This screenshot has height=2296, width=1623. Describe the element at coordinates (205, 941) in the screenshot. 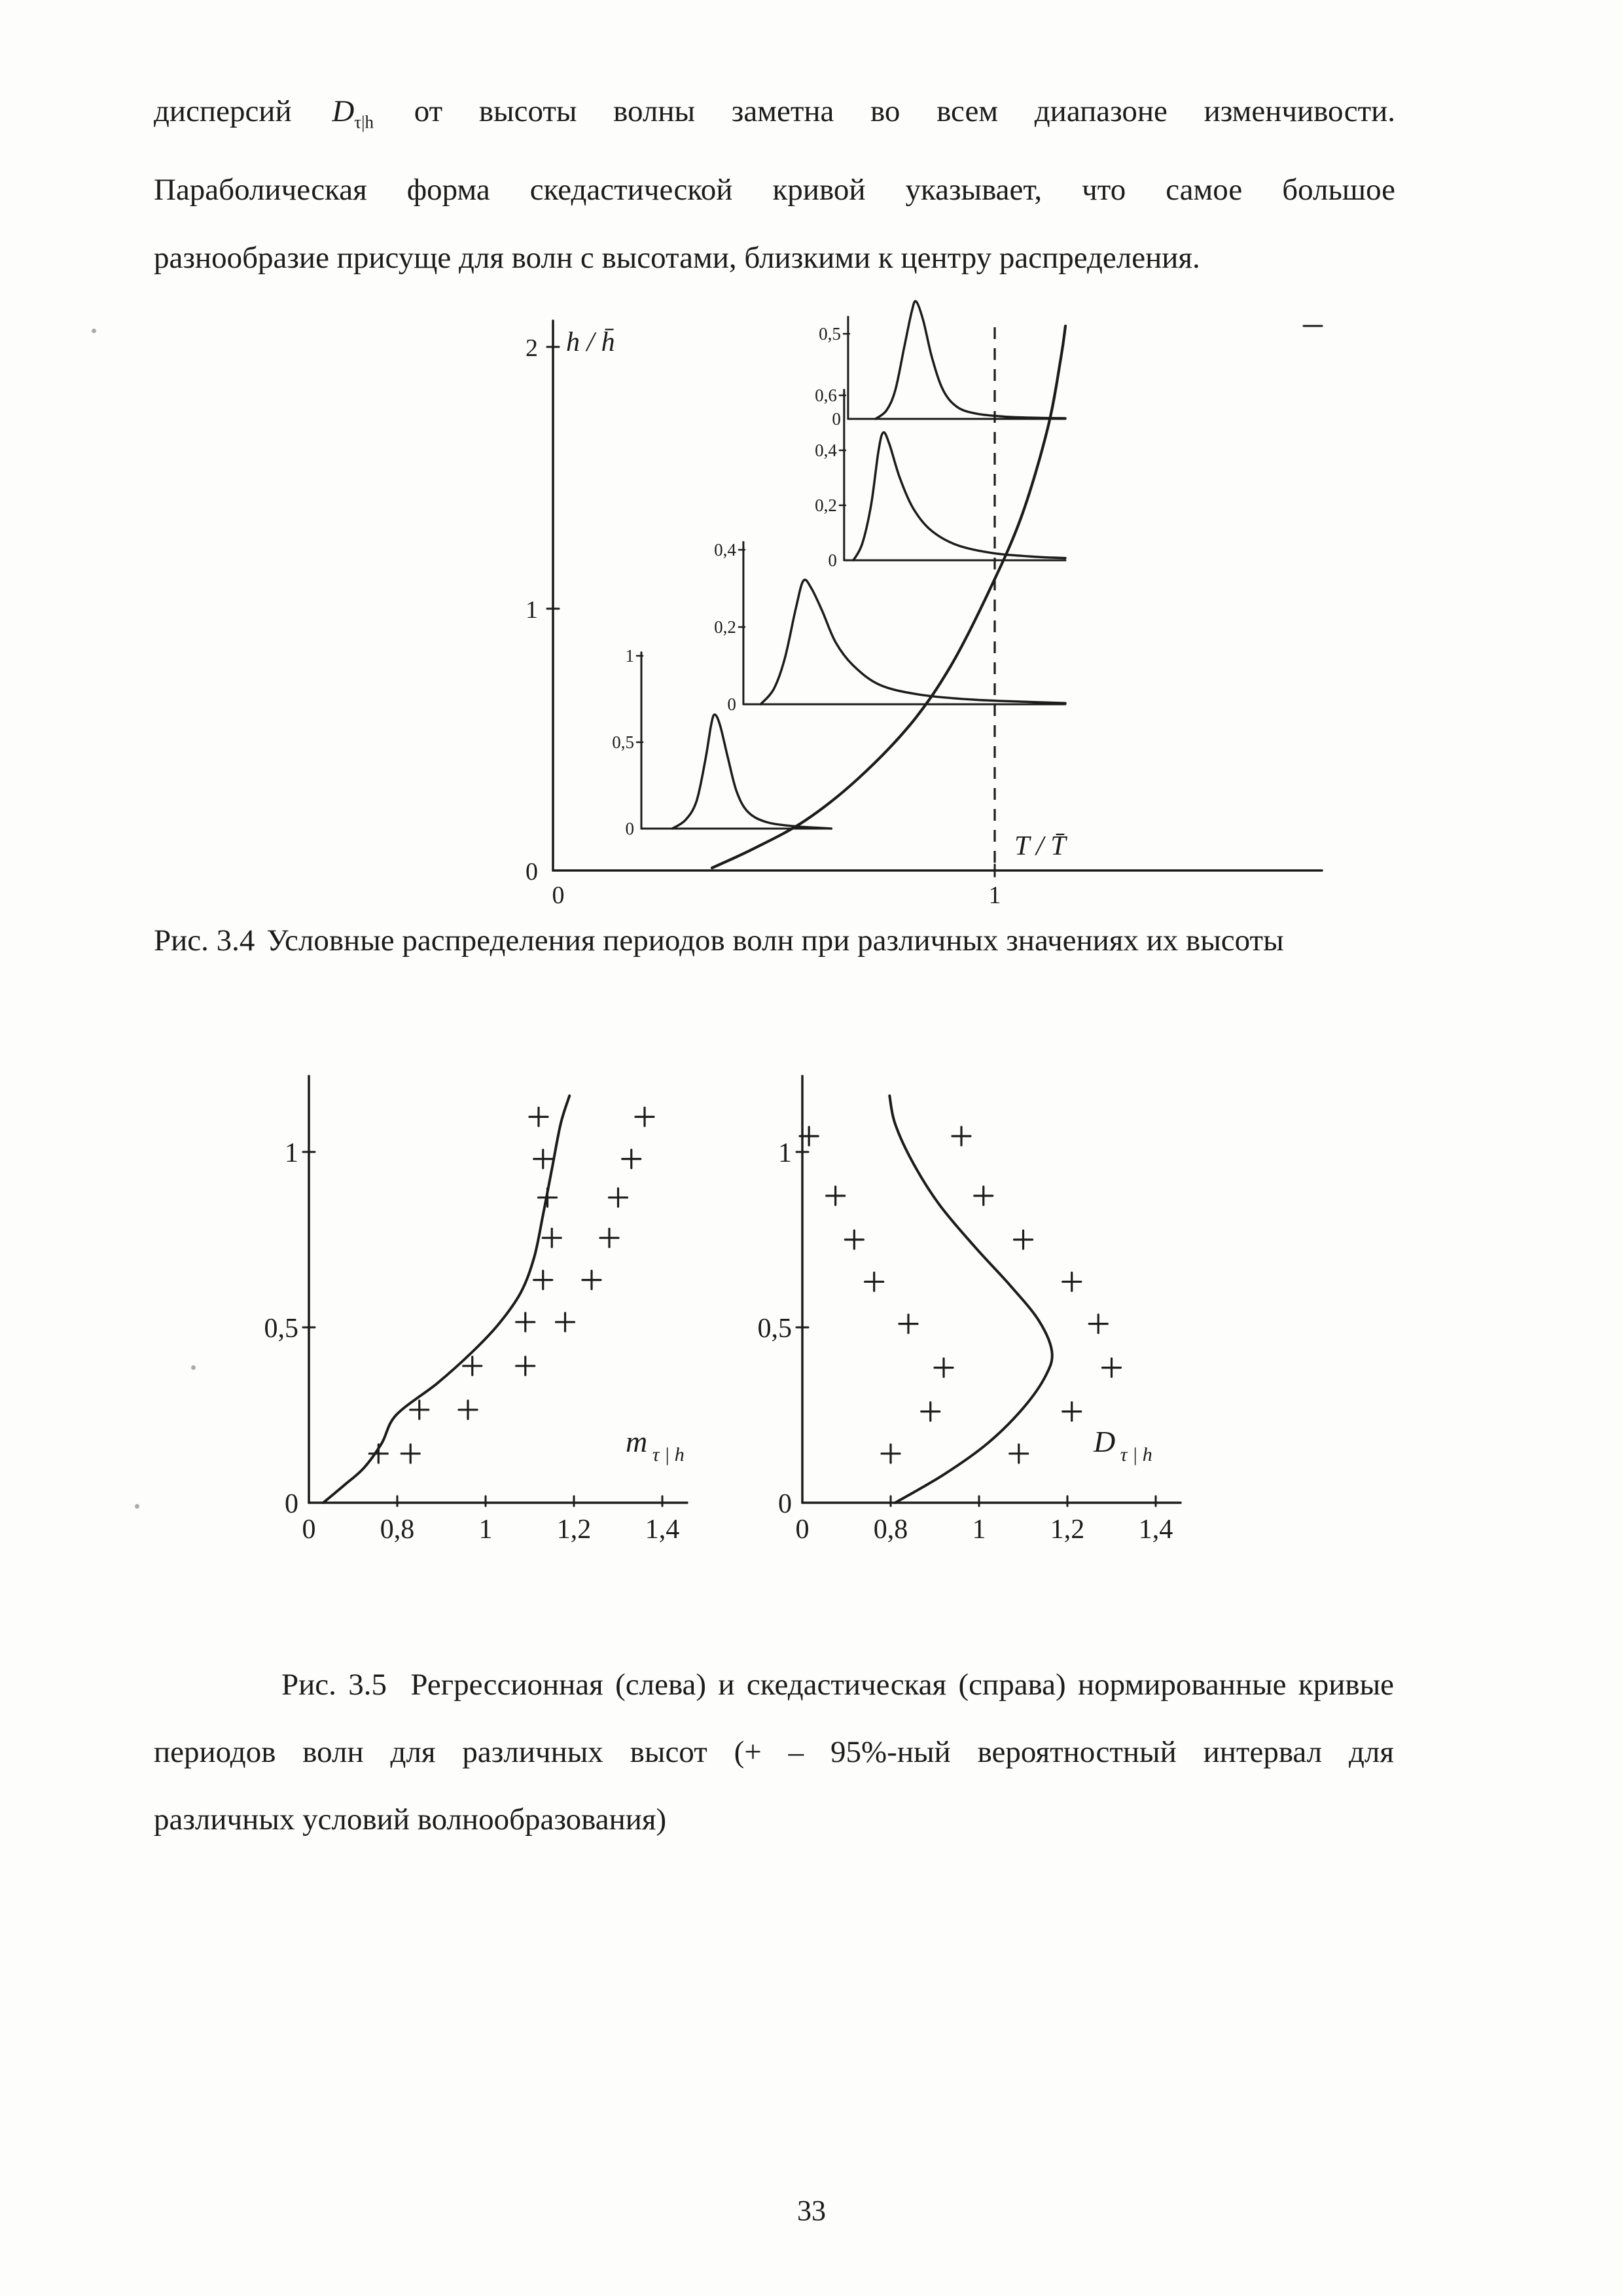

I see `figure-3-4-caption-label: Рис. 3.4` at that location.